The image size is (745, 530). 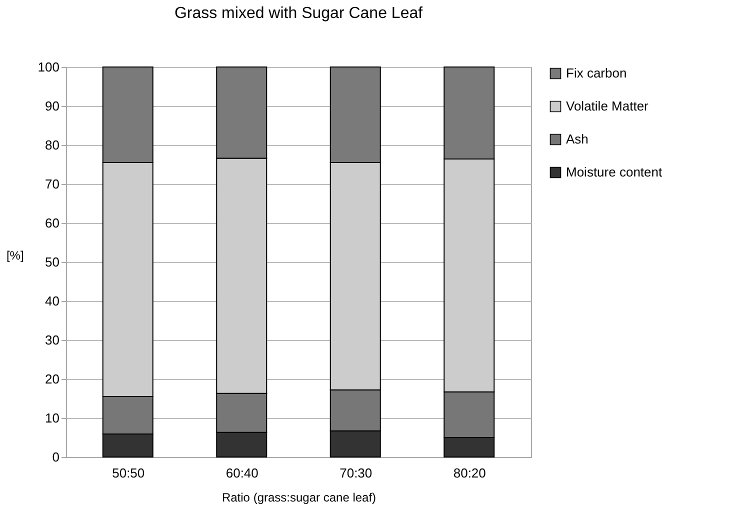 What do you see at coordinates (56, 457) in the screenshot?
I see `y-tick-label: 0` at bounding box center [56, 457].